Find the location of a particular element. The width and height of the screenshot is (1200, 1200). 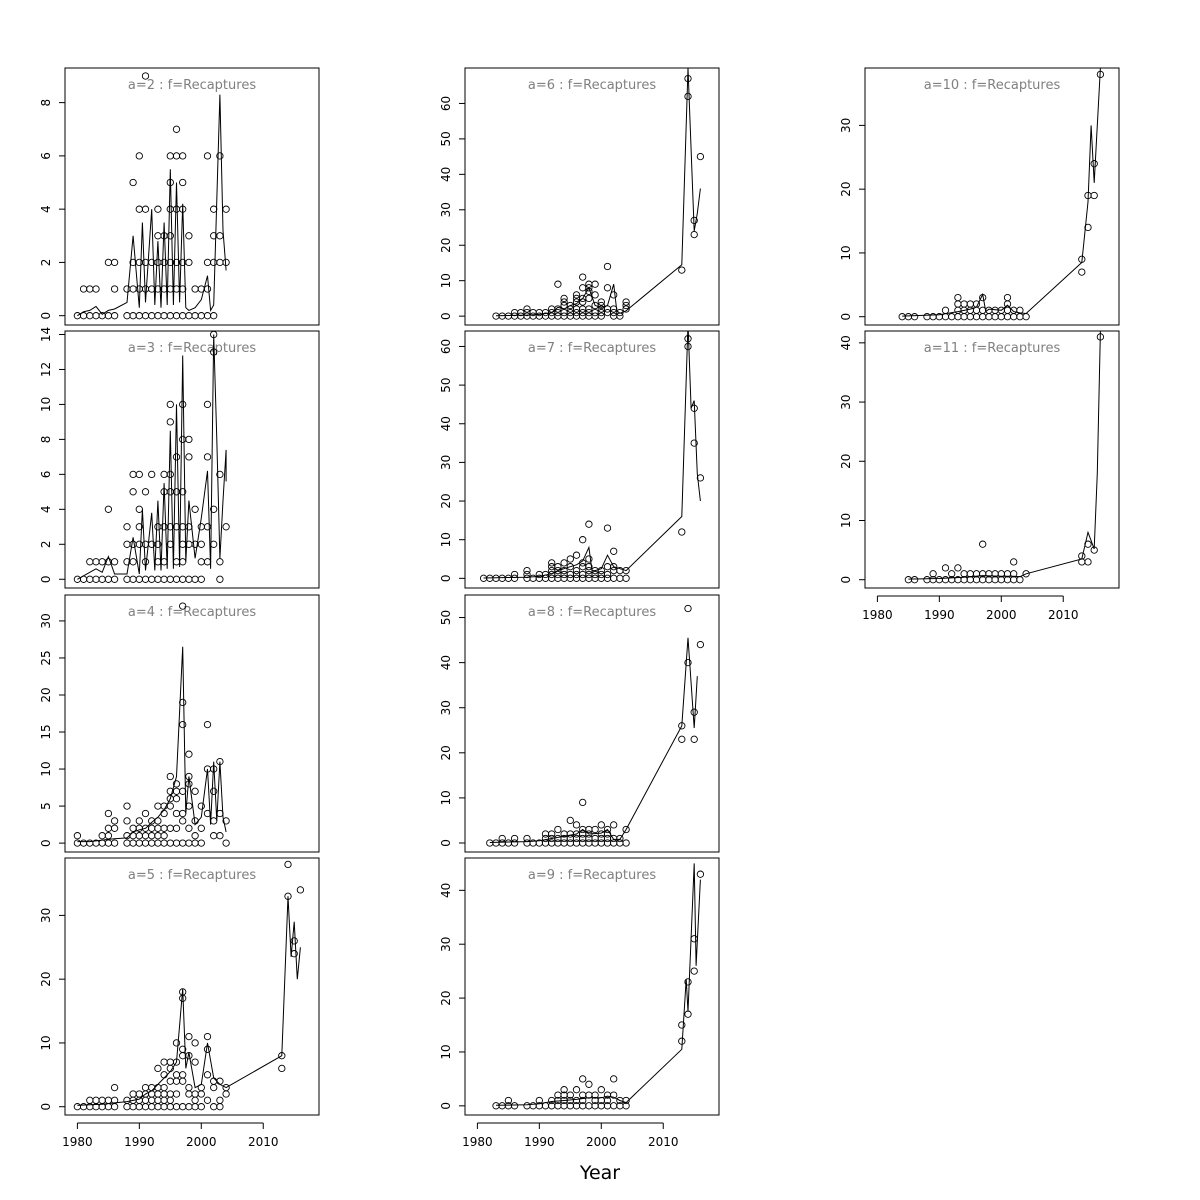

x-tick-label: 1980 is located at coordinates (77, 1142).